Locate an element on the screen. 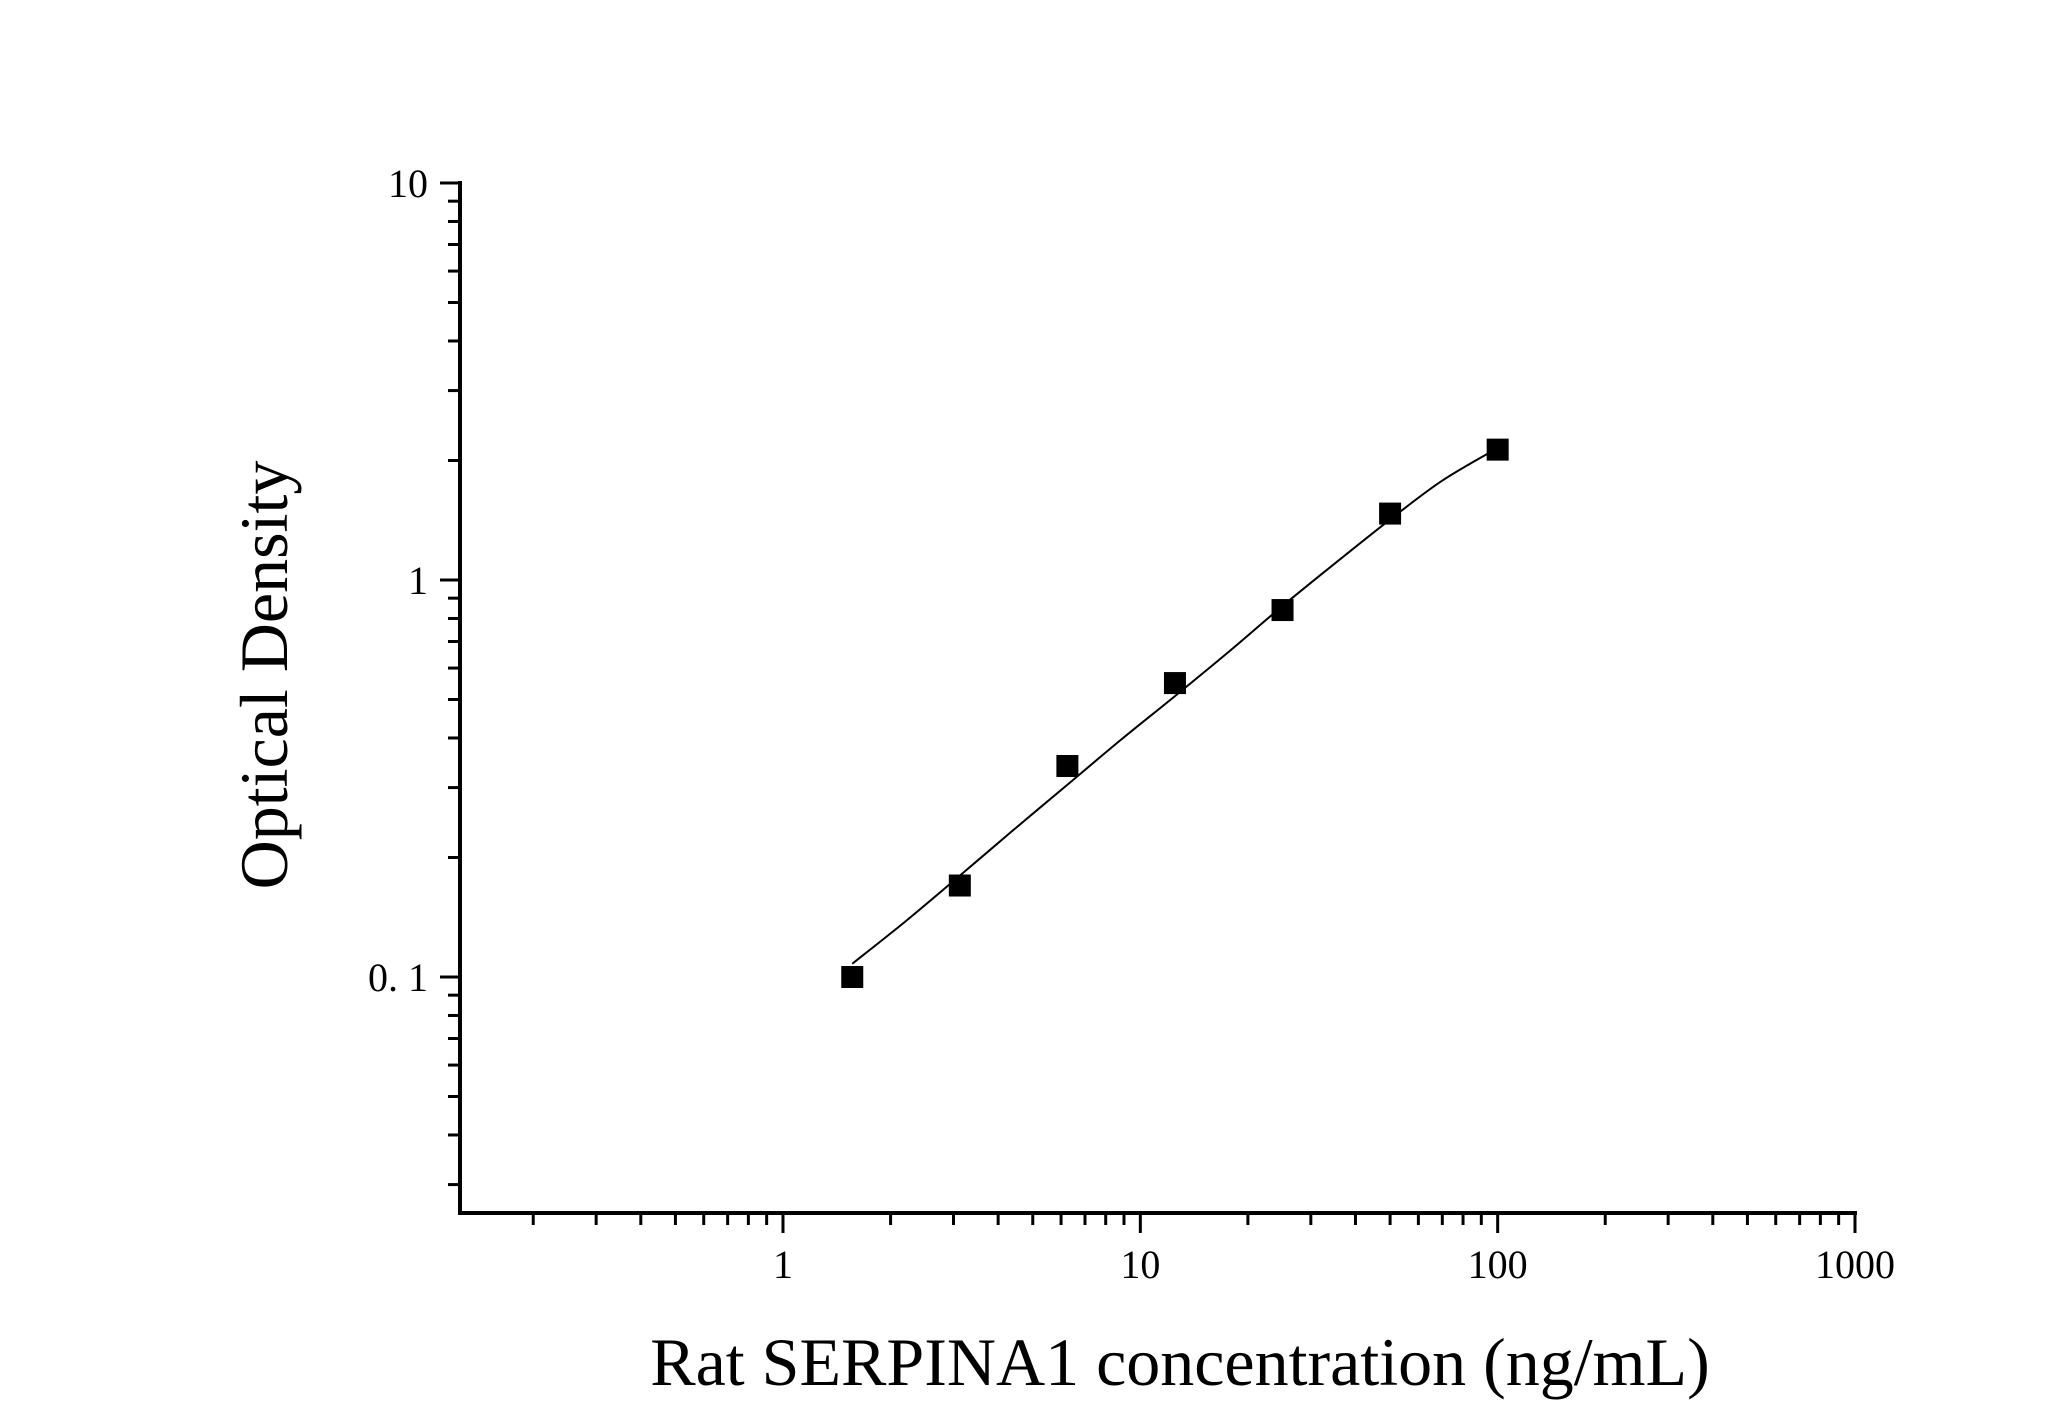 Image resolution: width=2048 pixels, height=1427 pixels. x-tick-label: 100 is located at coordinates (1498, 1264).